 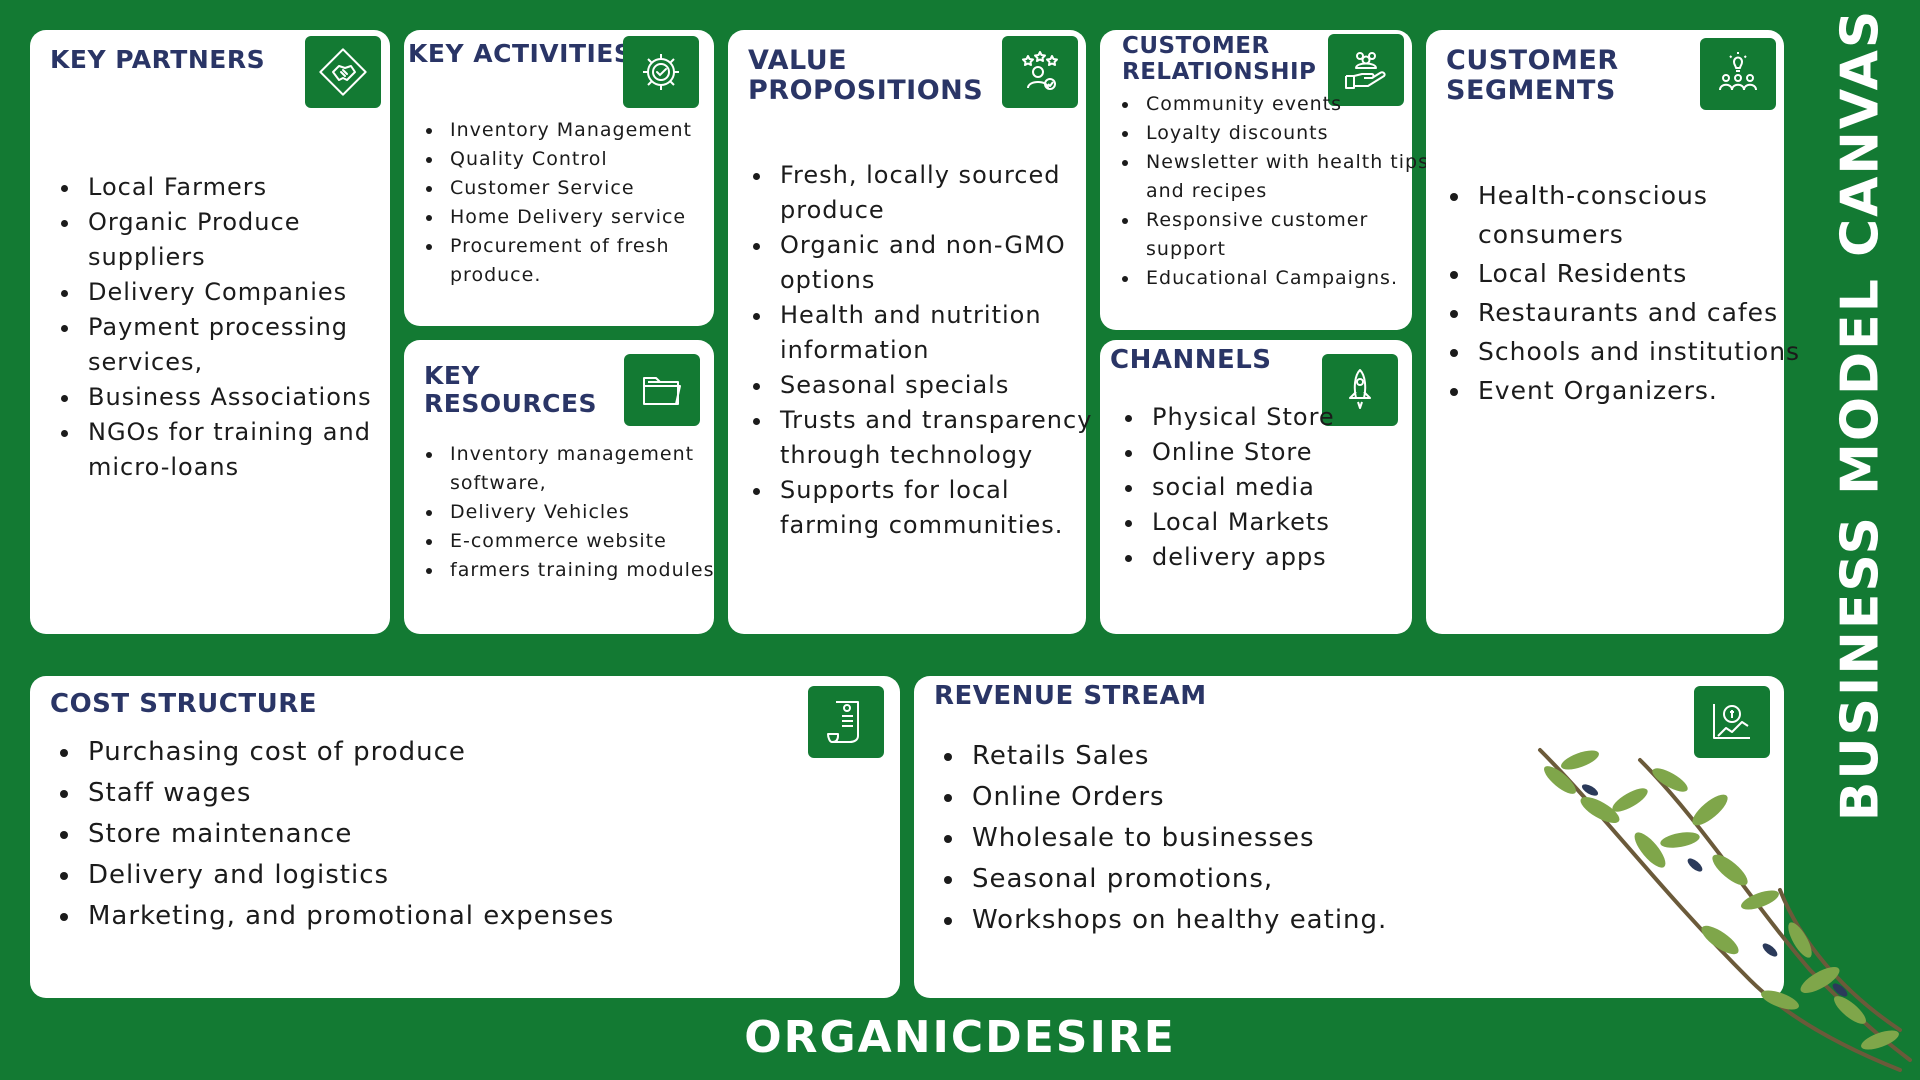 What do you see at coordinates (1291, 487) in the screenshot?
I see `list-item: social media` at bounding box center [1291, 487].